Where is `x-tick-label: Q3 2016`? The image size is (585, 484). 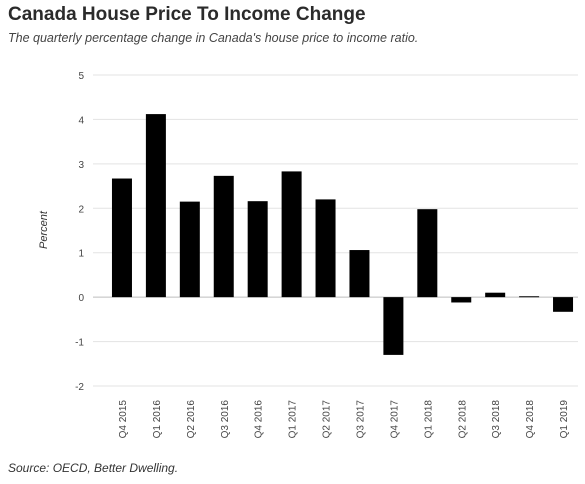
x-tick-label: Q3 2016 is located at coordinates (225, 419).